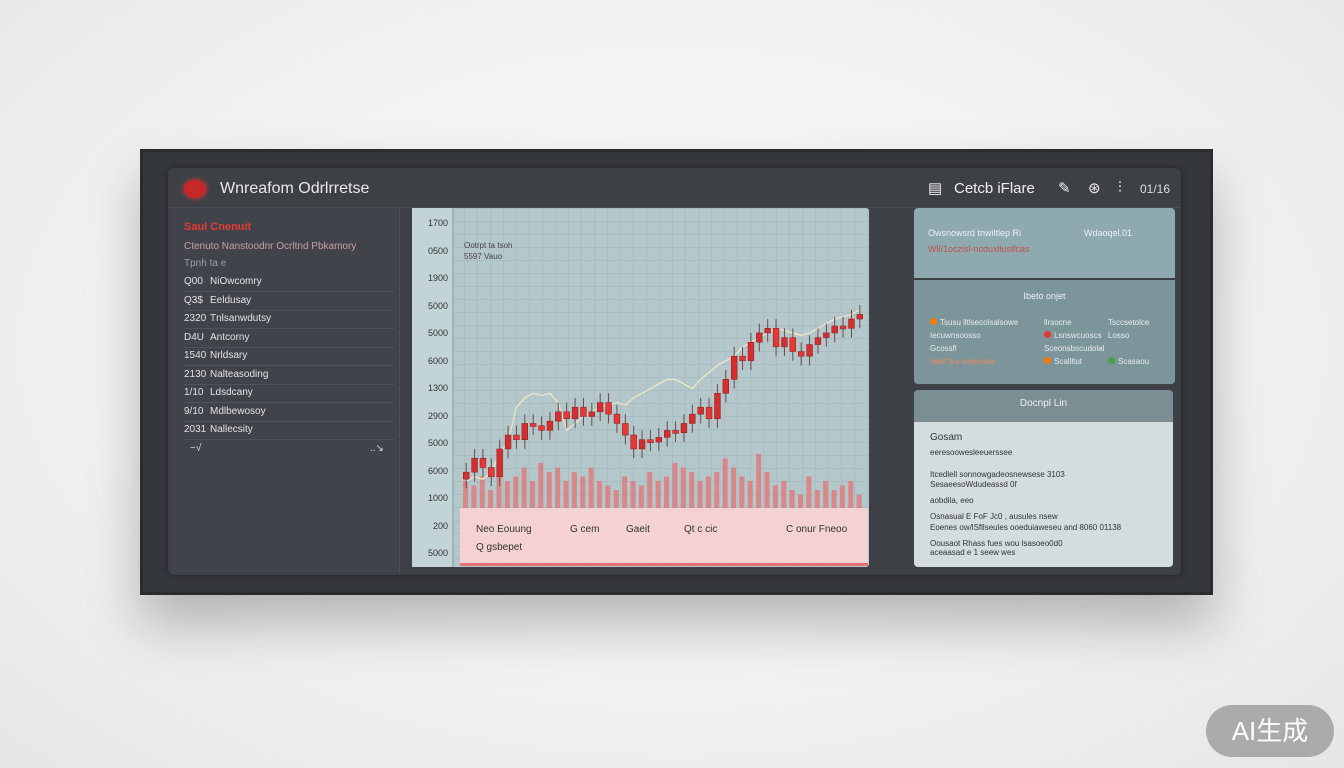  What do you see at coordinates (195, 429) in the screenshot?
I see `sidebar-item-num: 2031` at bounding box center [195, 429].